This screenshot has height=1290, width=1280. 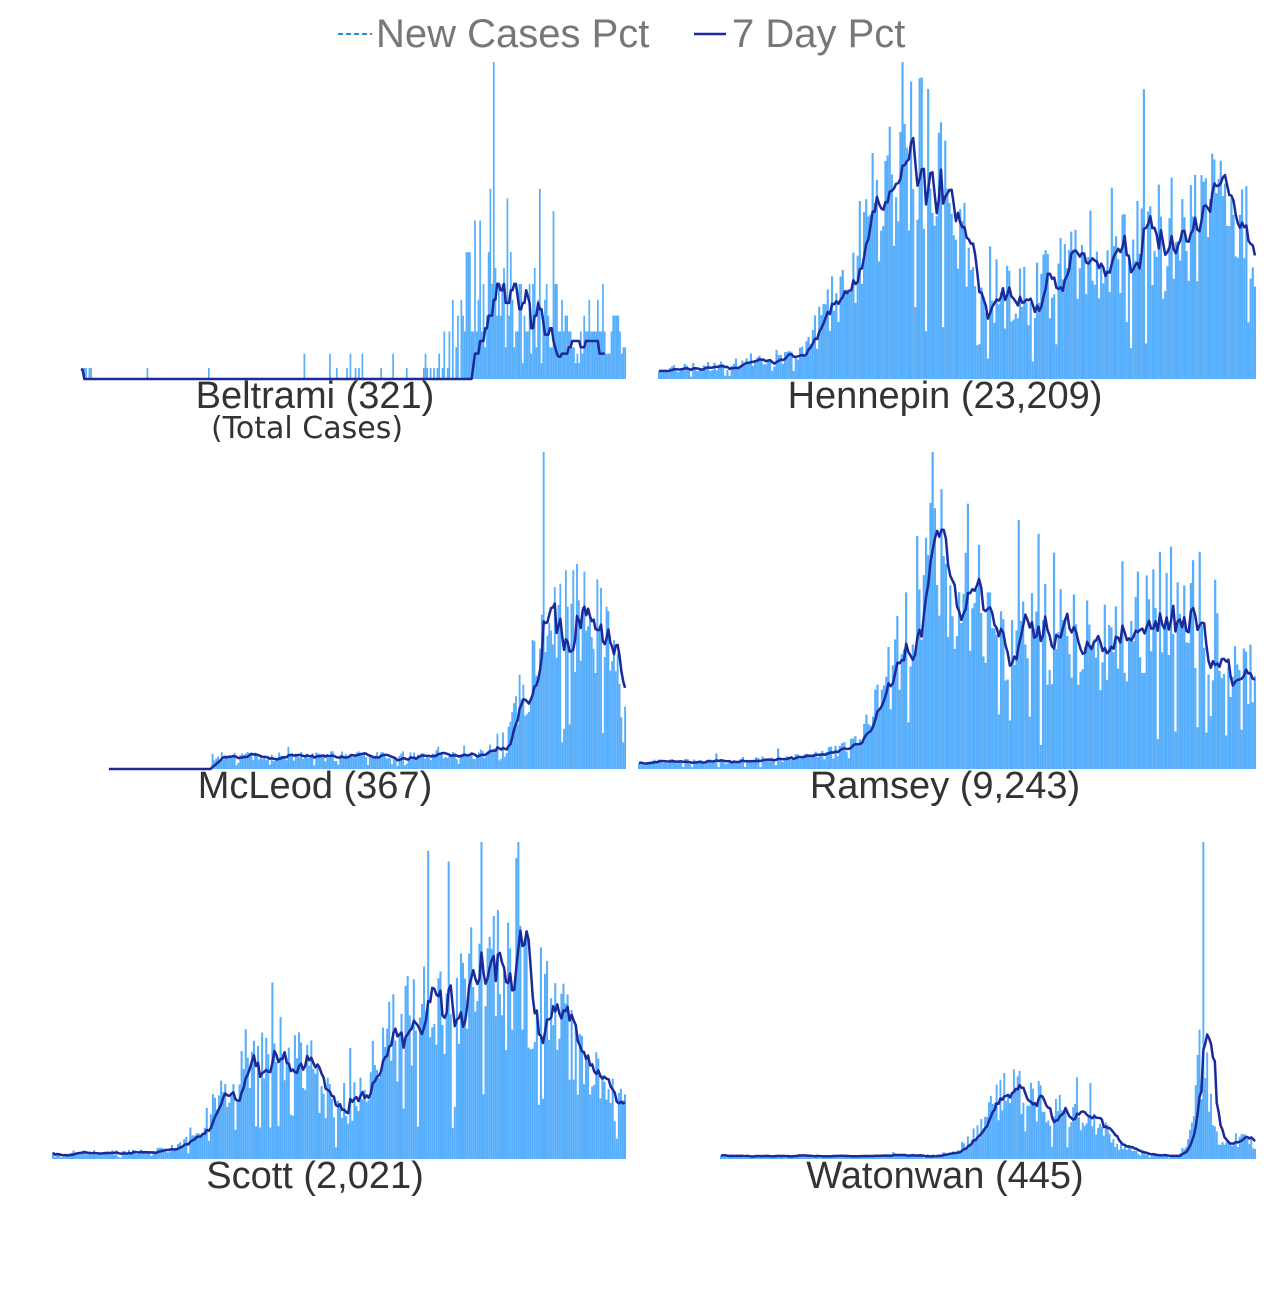 What do you see at coordinates (988, 1000) in the screenshot?
I see `bars-watonwan` at bounding box center [988, 1000].